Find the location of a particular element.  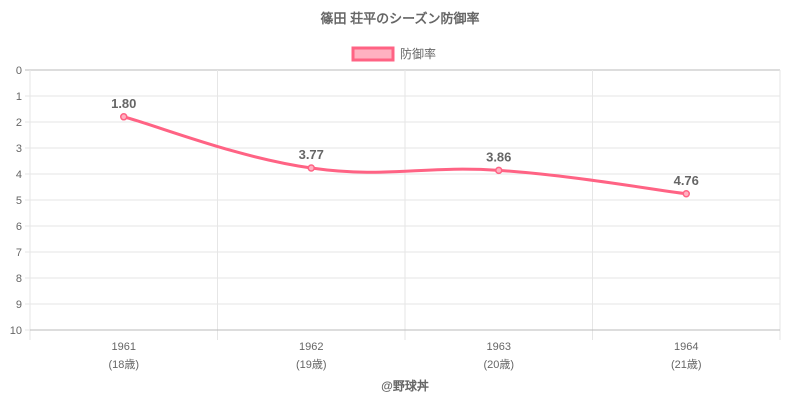

y-tick-label: 10 is located at coordinates (16, 331).